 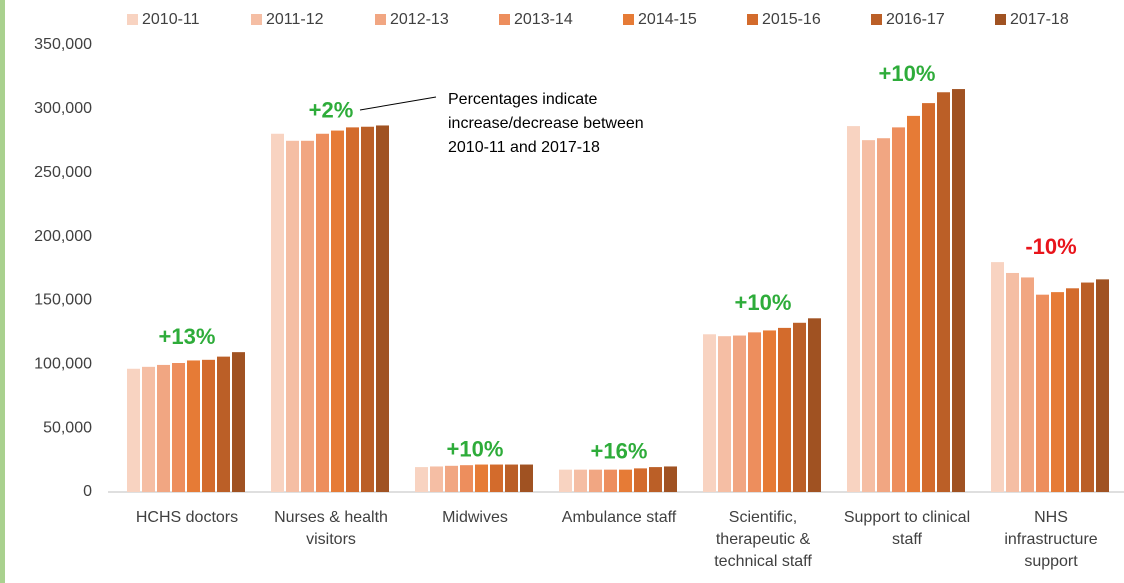 What do you see at coordinates (63, 300) in the screenshot?
I see `y-tick-label: 150,000` at bounding box center [63, 300].